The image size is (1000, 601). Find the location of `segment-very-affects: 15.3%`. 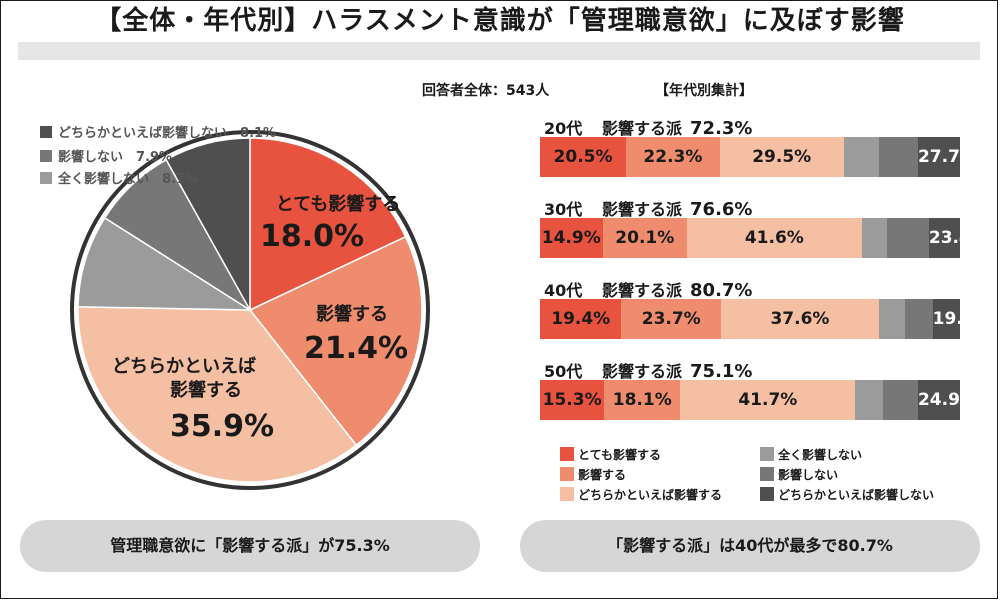

segment-very-affects: 15.3% is located at coordinates (572, 400).